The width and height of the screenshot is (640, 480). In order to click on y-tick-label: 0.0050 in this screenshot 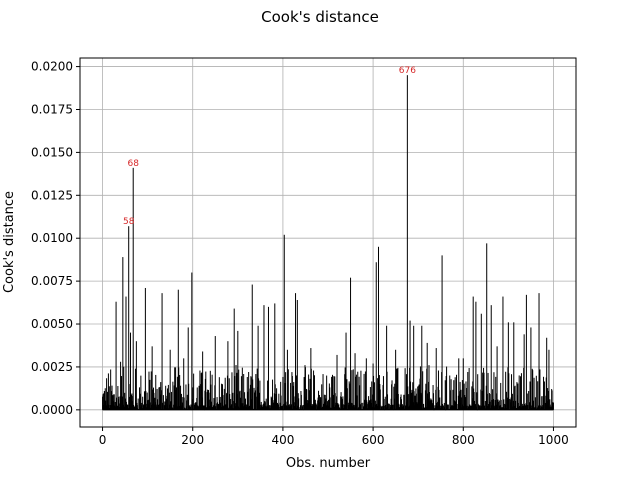, I will do `click(52, 324)`.